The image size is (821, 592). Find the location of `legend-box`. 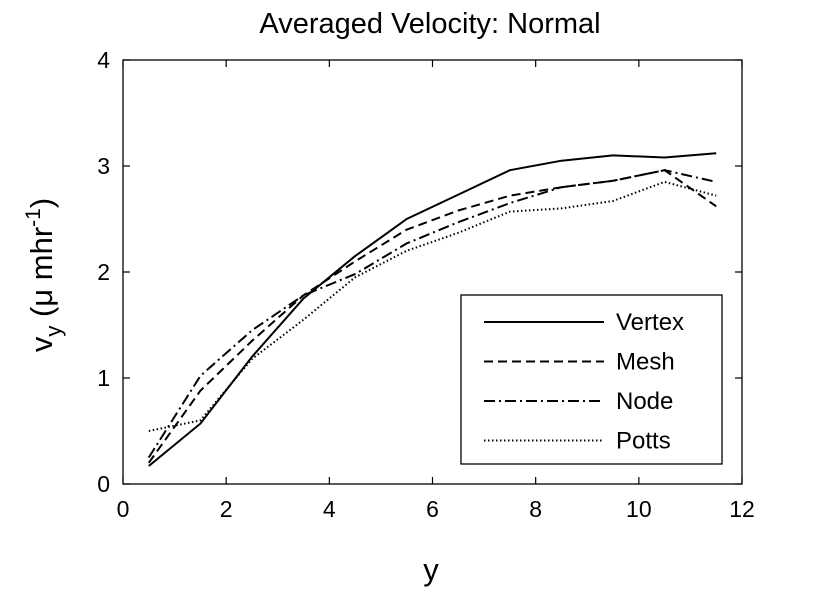

legend-box is located at coordinates (591, 379).